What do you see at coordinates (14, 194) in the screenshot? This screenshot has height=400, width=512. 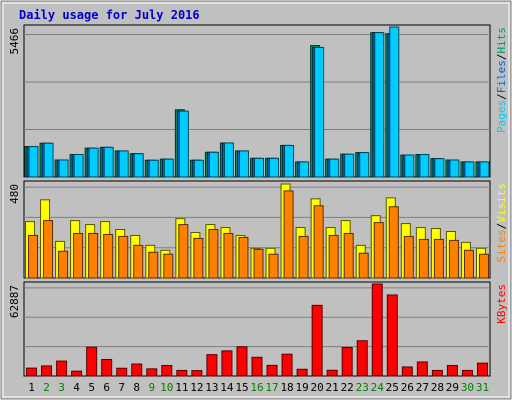 I see `y-max-label: 480` at bounding box center [14, 194].